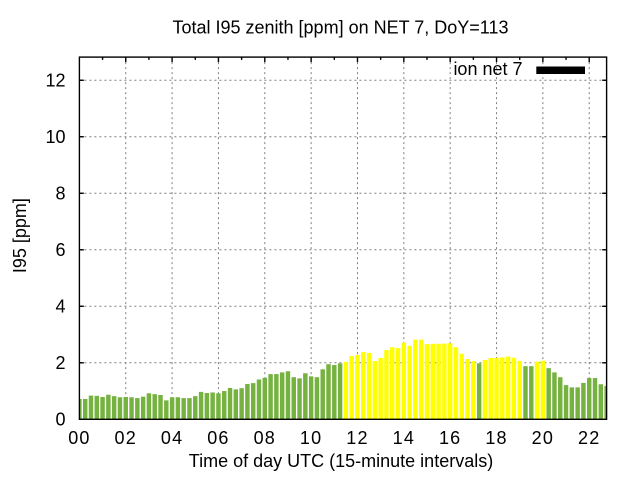 The width and height of the screenshot is (640, 480). What do you see at coordinates (60, 193) in the screenshot?
I see `svg-text: 8` at bounding box center [60, 193].